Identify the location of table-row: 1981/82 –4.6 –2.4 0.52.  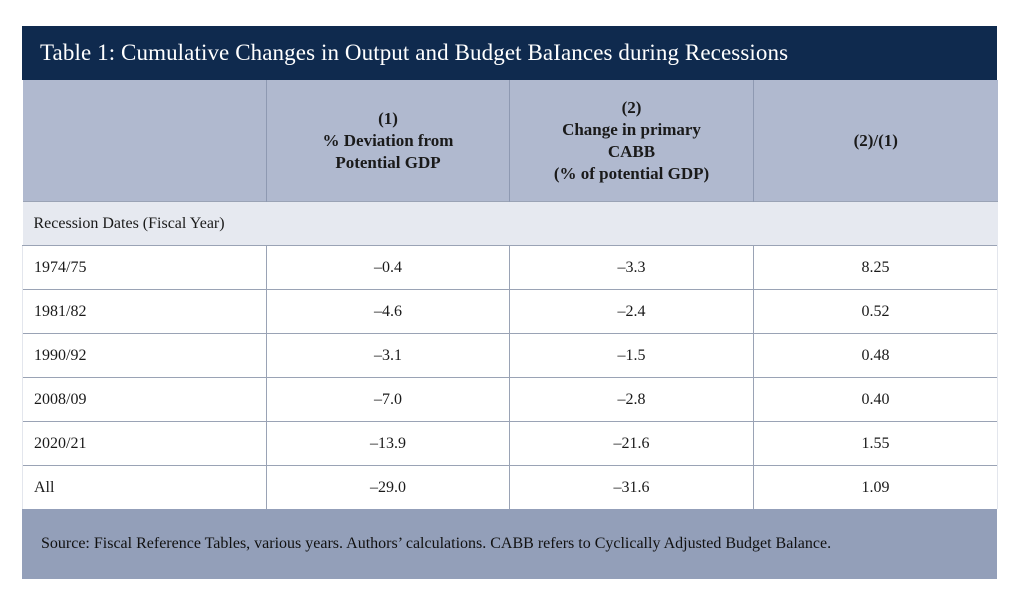
(510, 311).